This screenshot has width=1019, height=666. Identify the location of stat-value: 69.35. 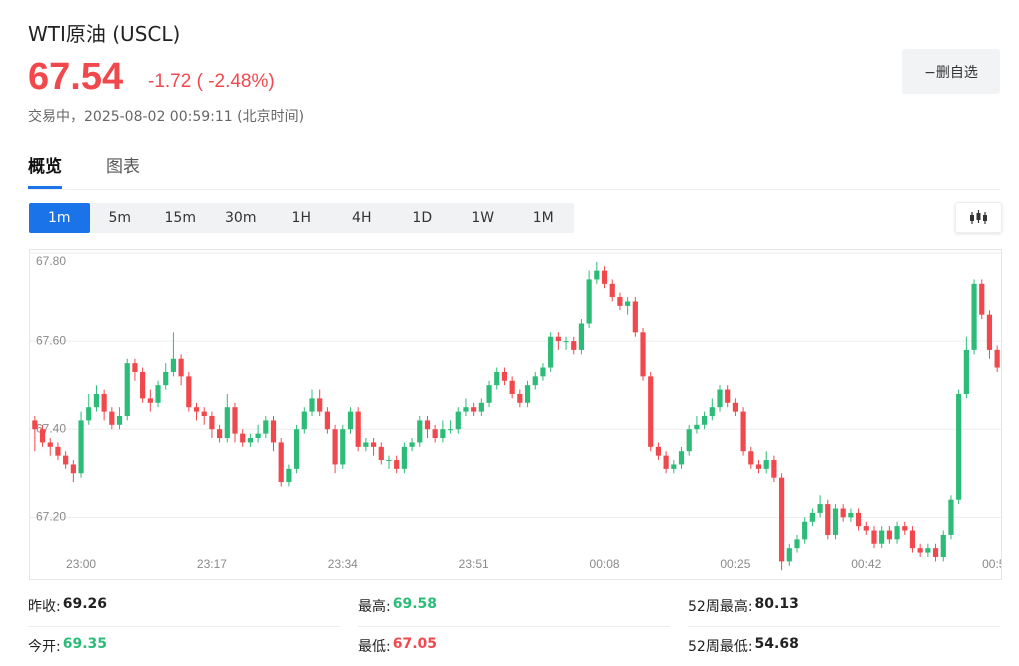
(85, 644).